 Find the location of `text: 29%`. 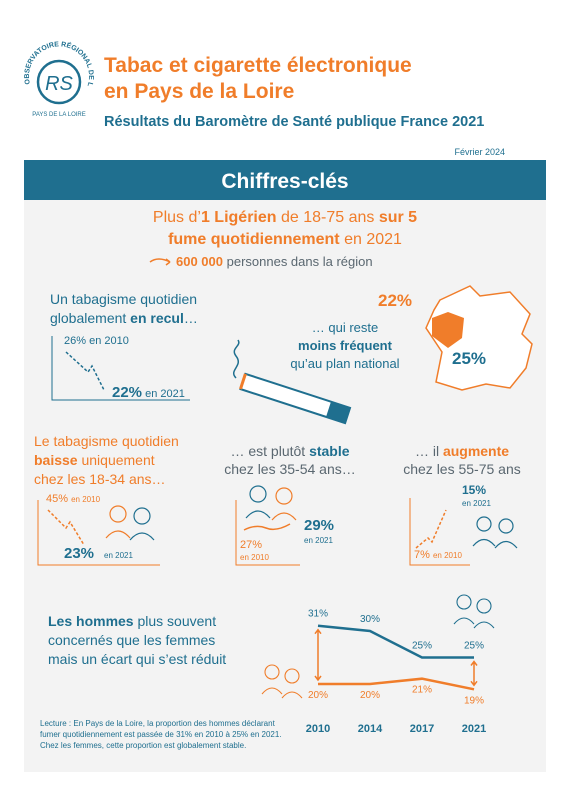

text: 29% is located at coordinates (319, 525).